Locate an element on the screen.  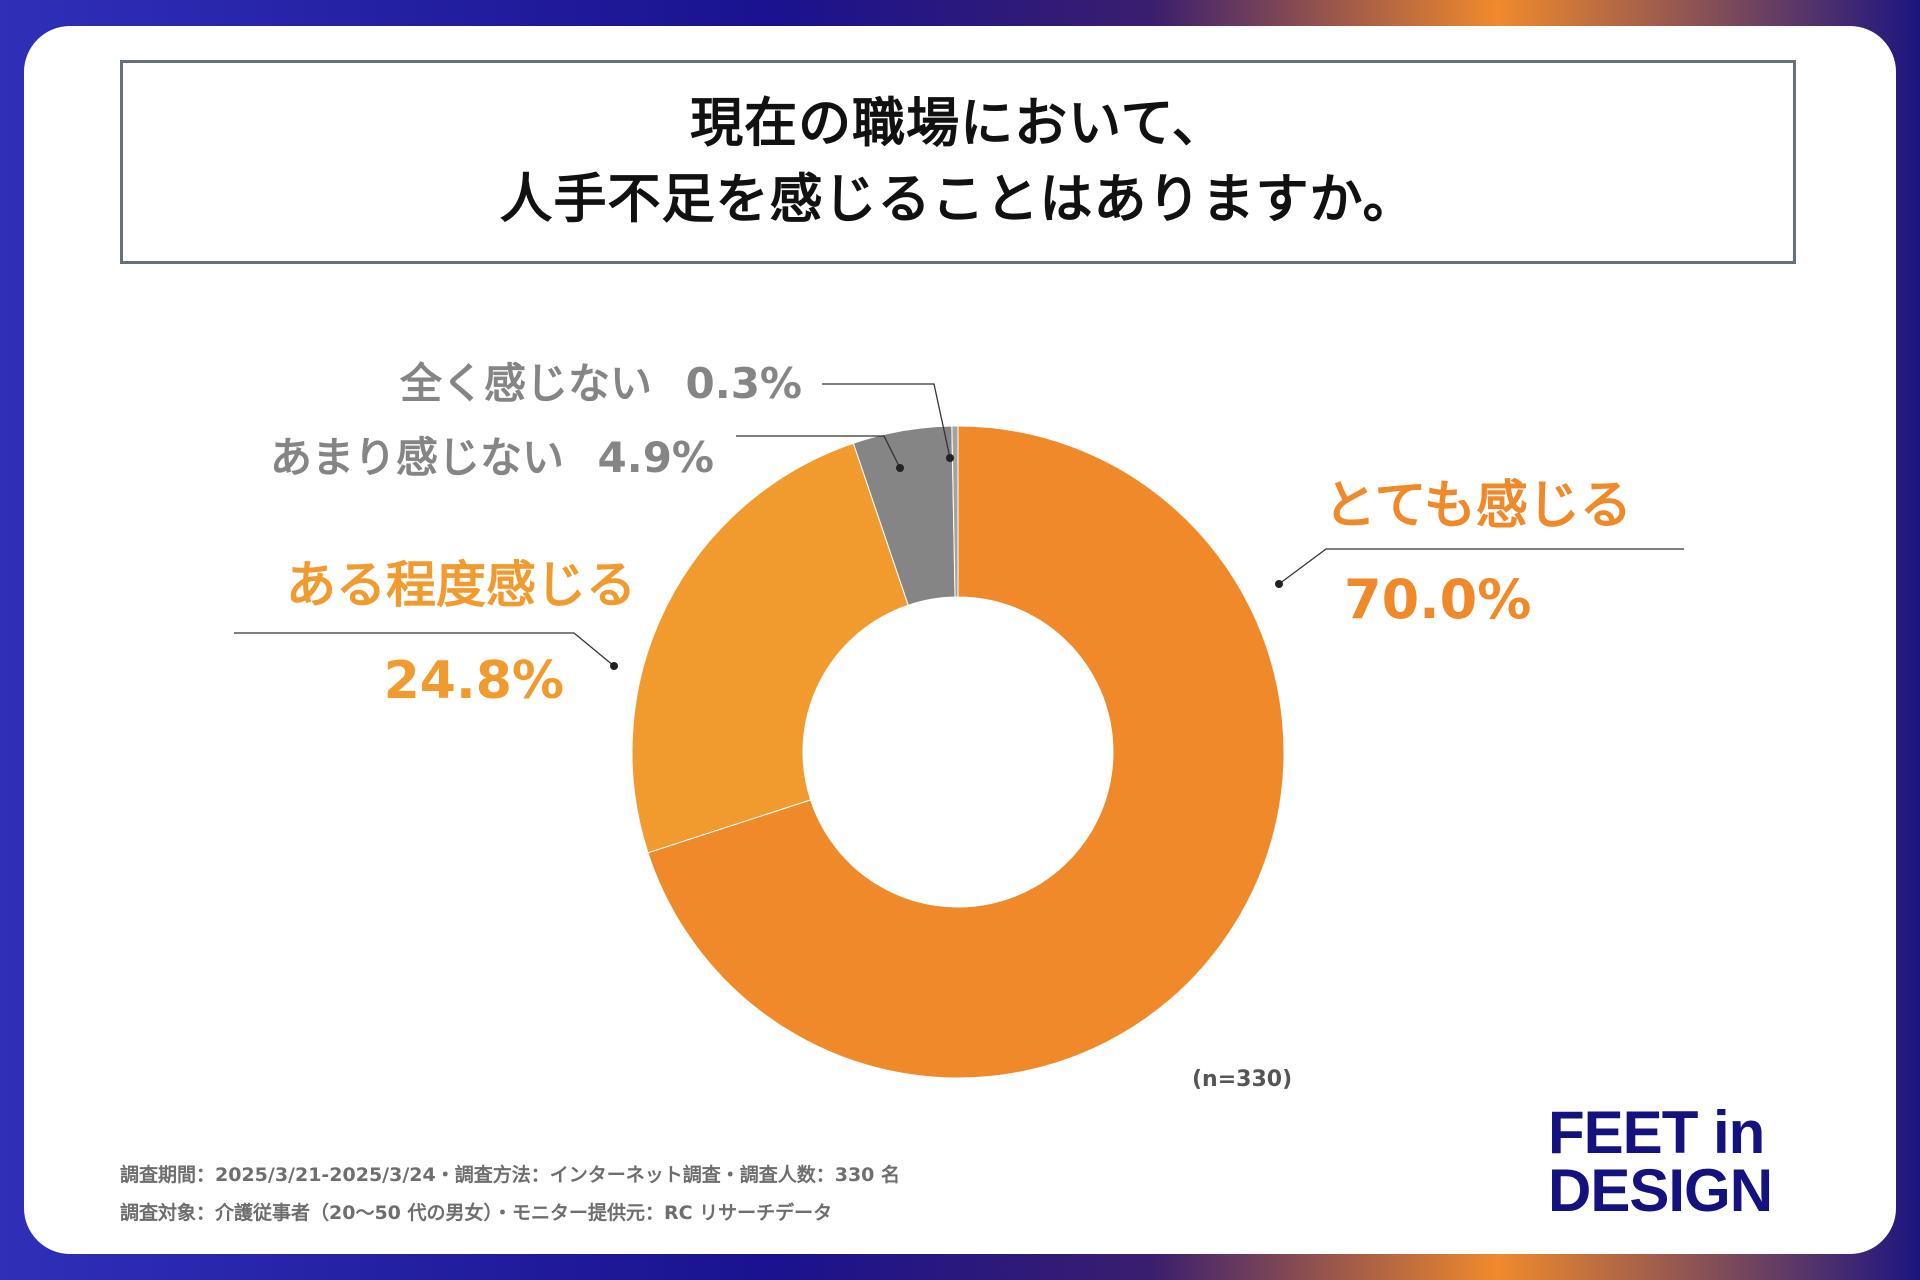
leader-dot-never is located at coordinates (950, 458).